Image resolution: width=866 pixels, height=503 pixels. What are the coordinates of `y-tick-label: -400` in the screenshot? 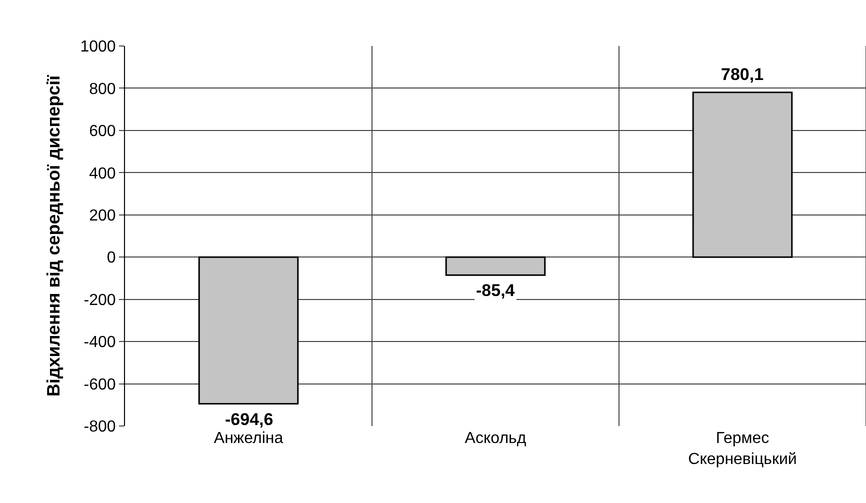 It's located at (100, 343).